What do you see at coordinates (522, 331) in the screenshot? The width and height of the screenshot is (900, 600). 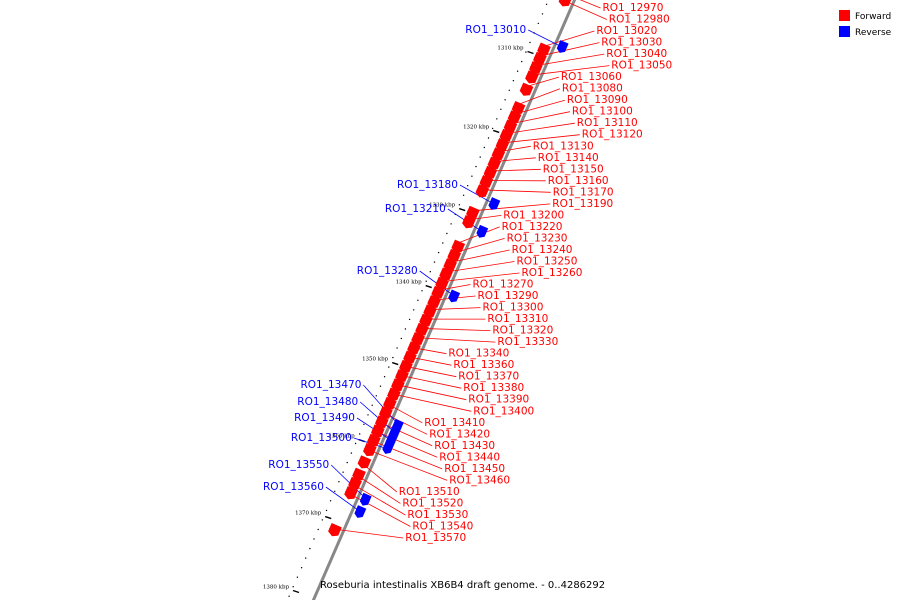 I see `gene-label-forward: RO1_13320` at bounding box center [522, 331].